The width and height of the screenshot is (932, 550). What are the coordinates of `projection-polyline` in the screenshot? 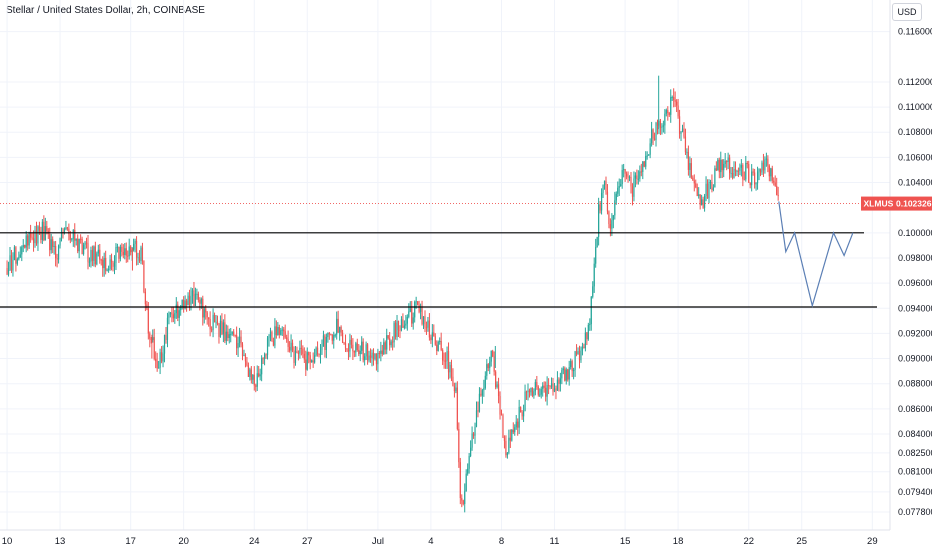 It's located at (816, 255).